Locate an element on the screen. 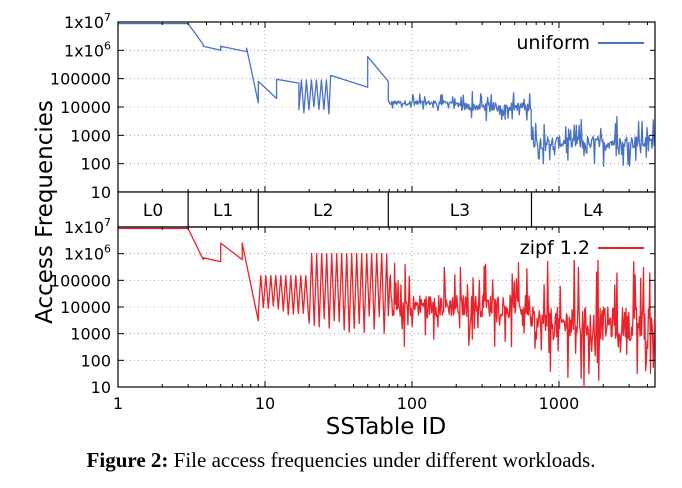 Image resolution: width=682 pixels, height=488 pixels. x-tick-label: 1 is located at coordinates (118, 403).